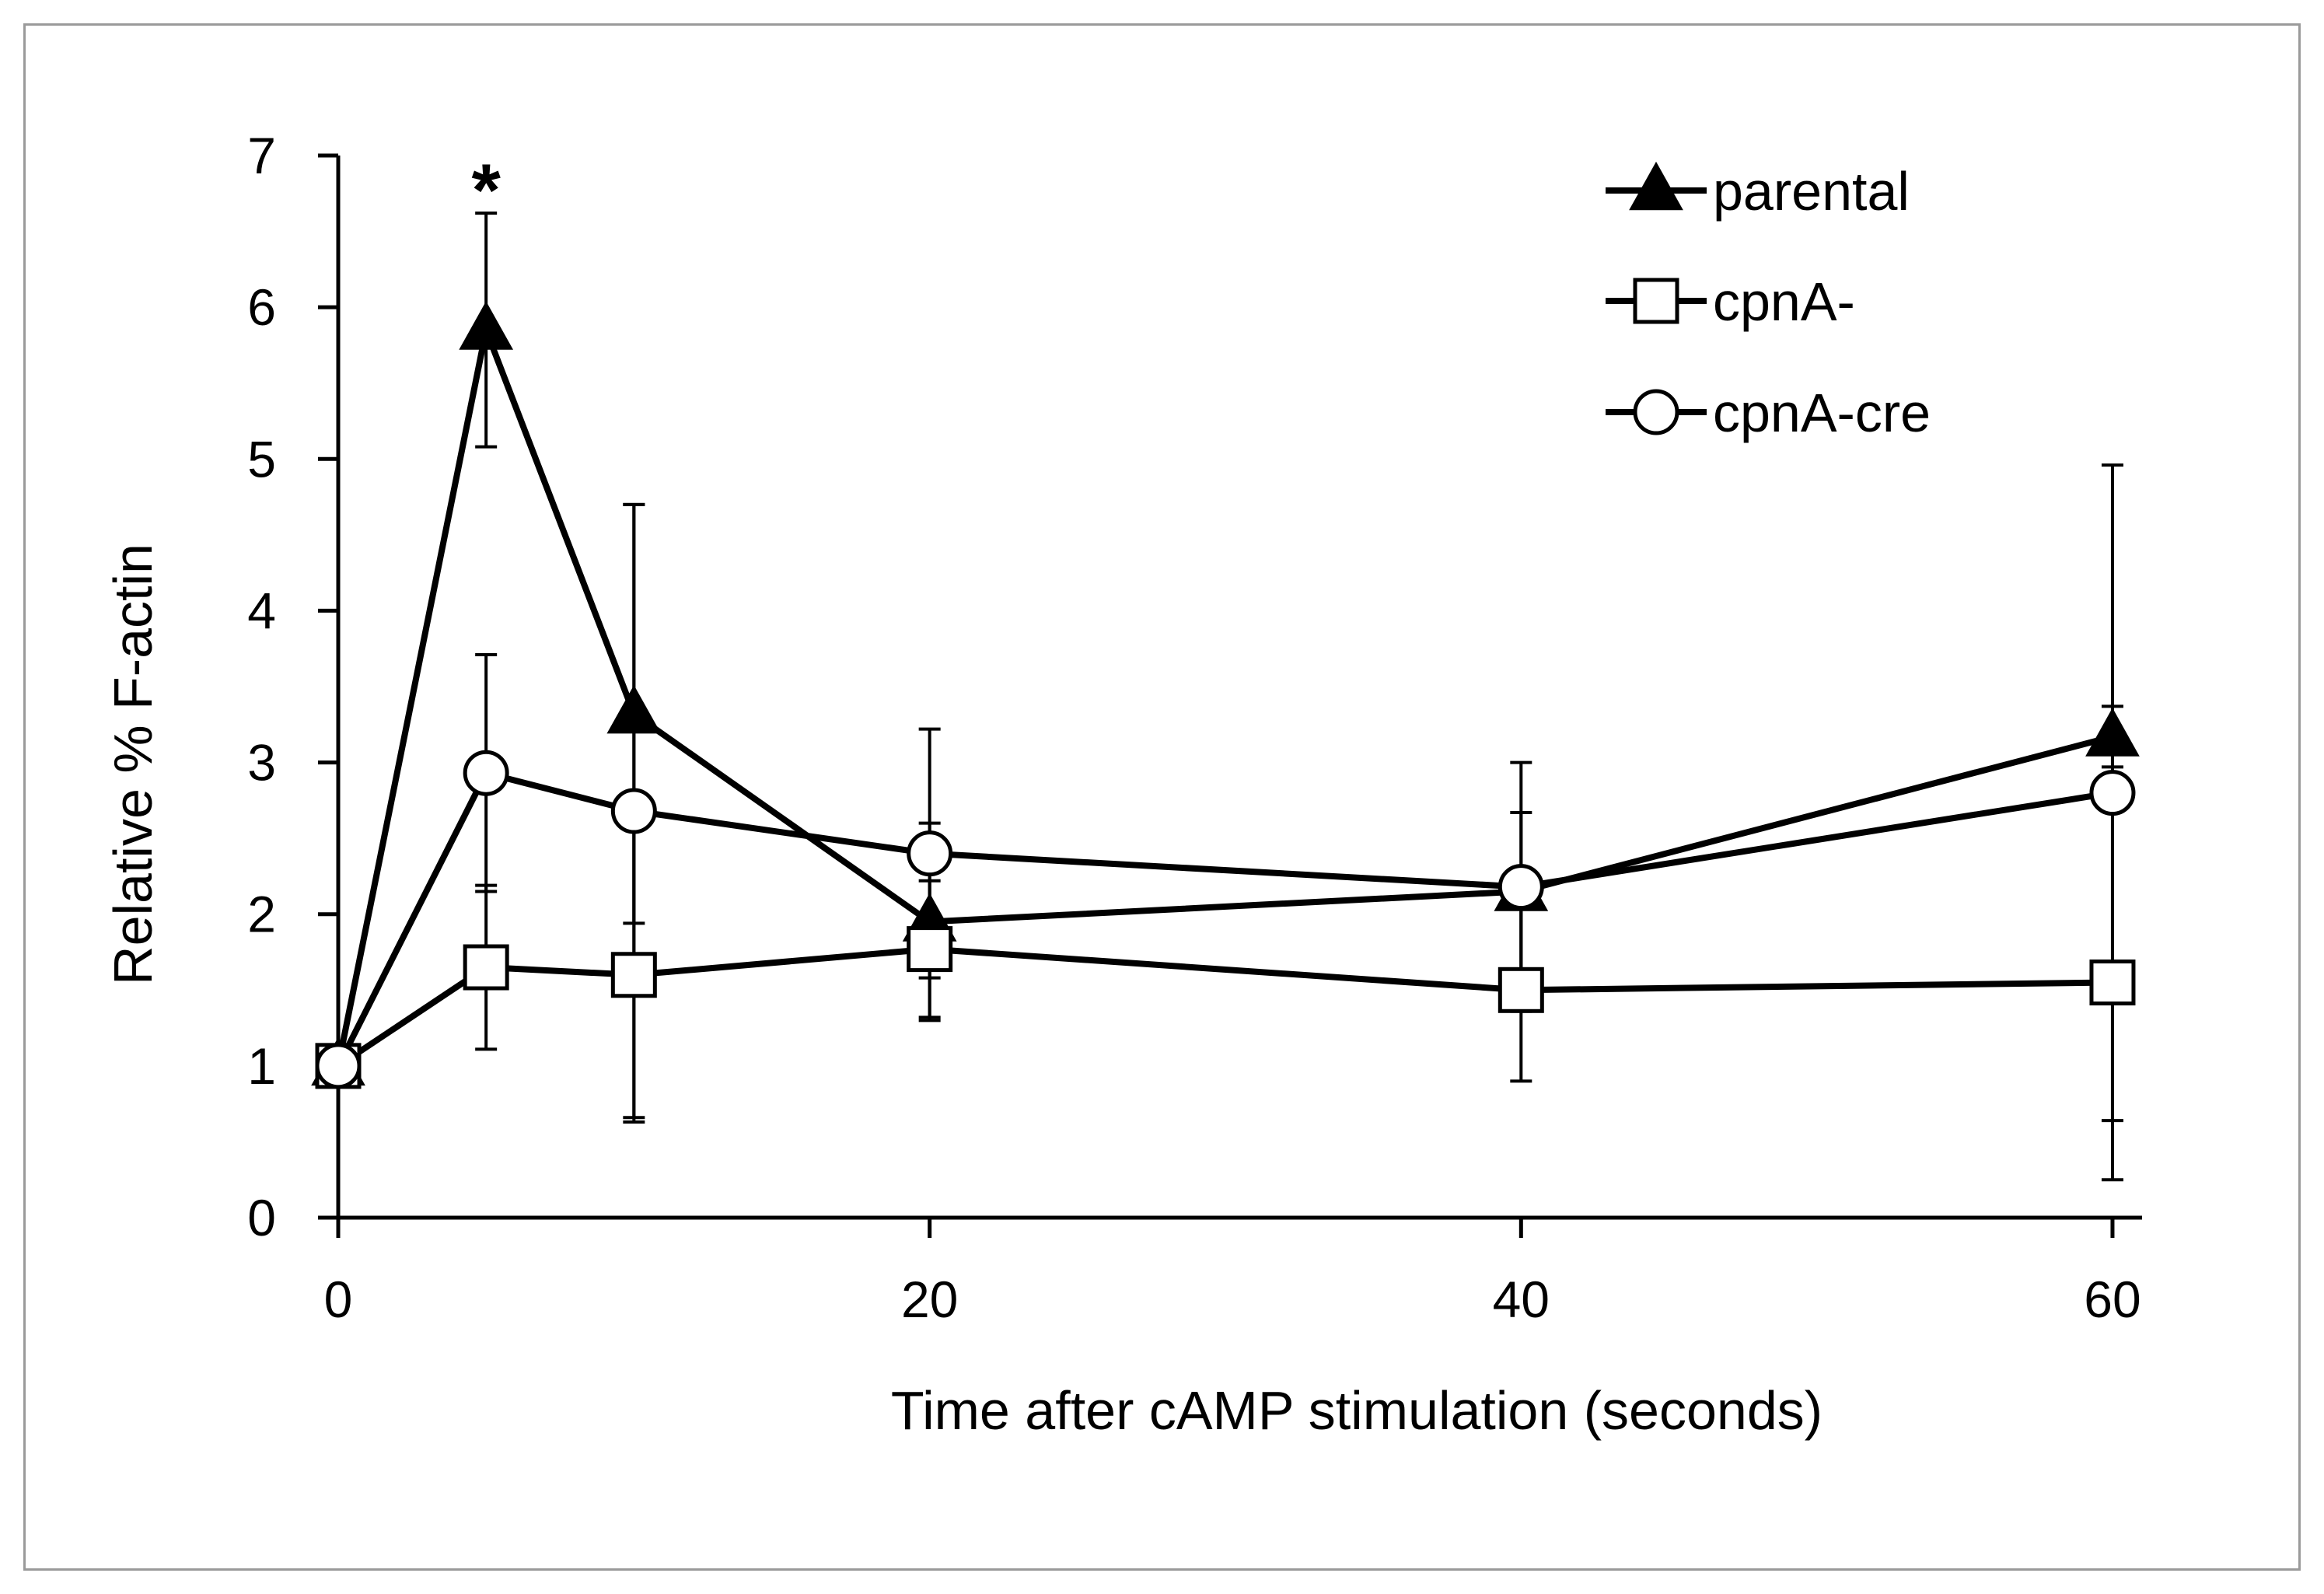 Image resolution: width=2324 pixels, height=1594 pixels. What do you see at coordinates (2112, 1299) in the screenshot?
I see `x-tick-label: 60` at bounding box center [2112, 1299].